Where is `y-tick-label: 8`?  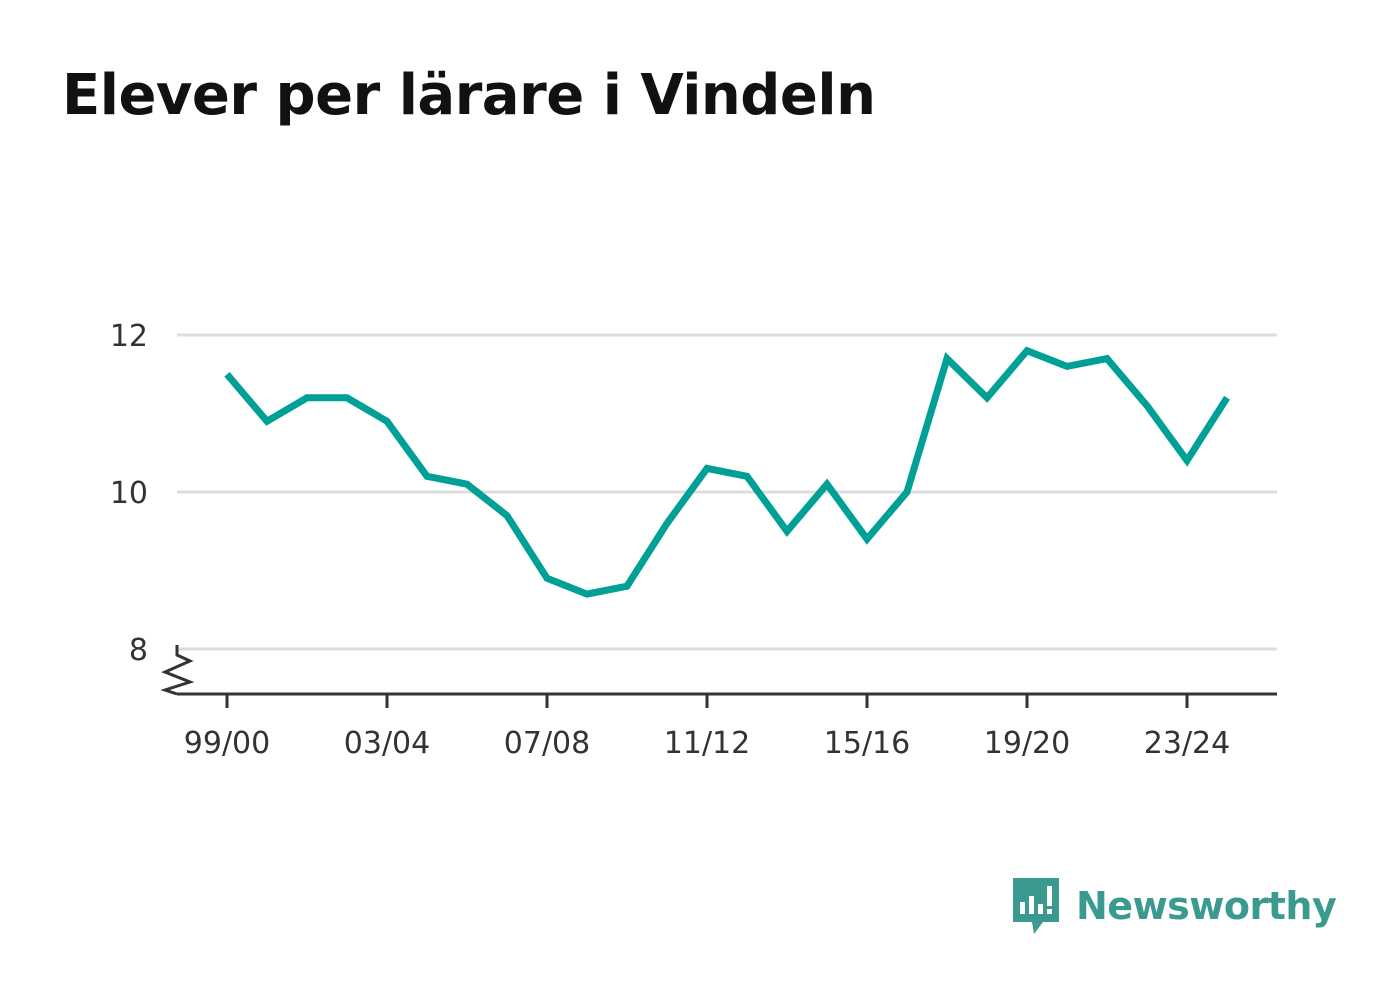 y-tick-label: 8 is located at coordinates (138, 650).